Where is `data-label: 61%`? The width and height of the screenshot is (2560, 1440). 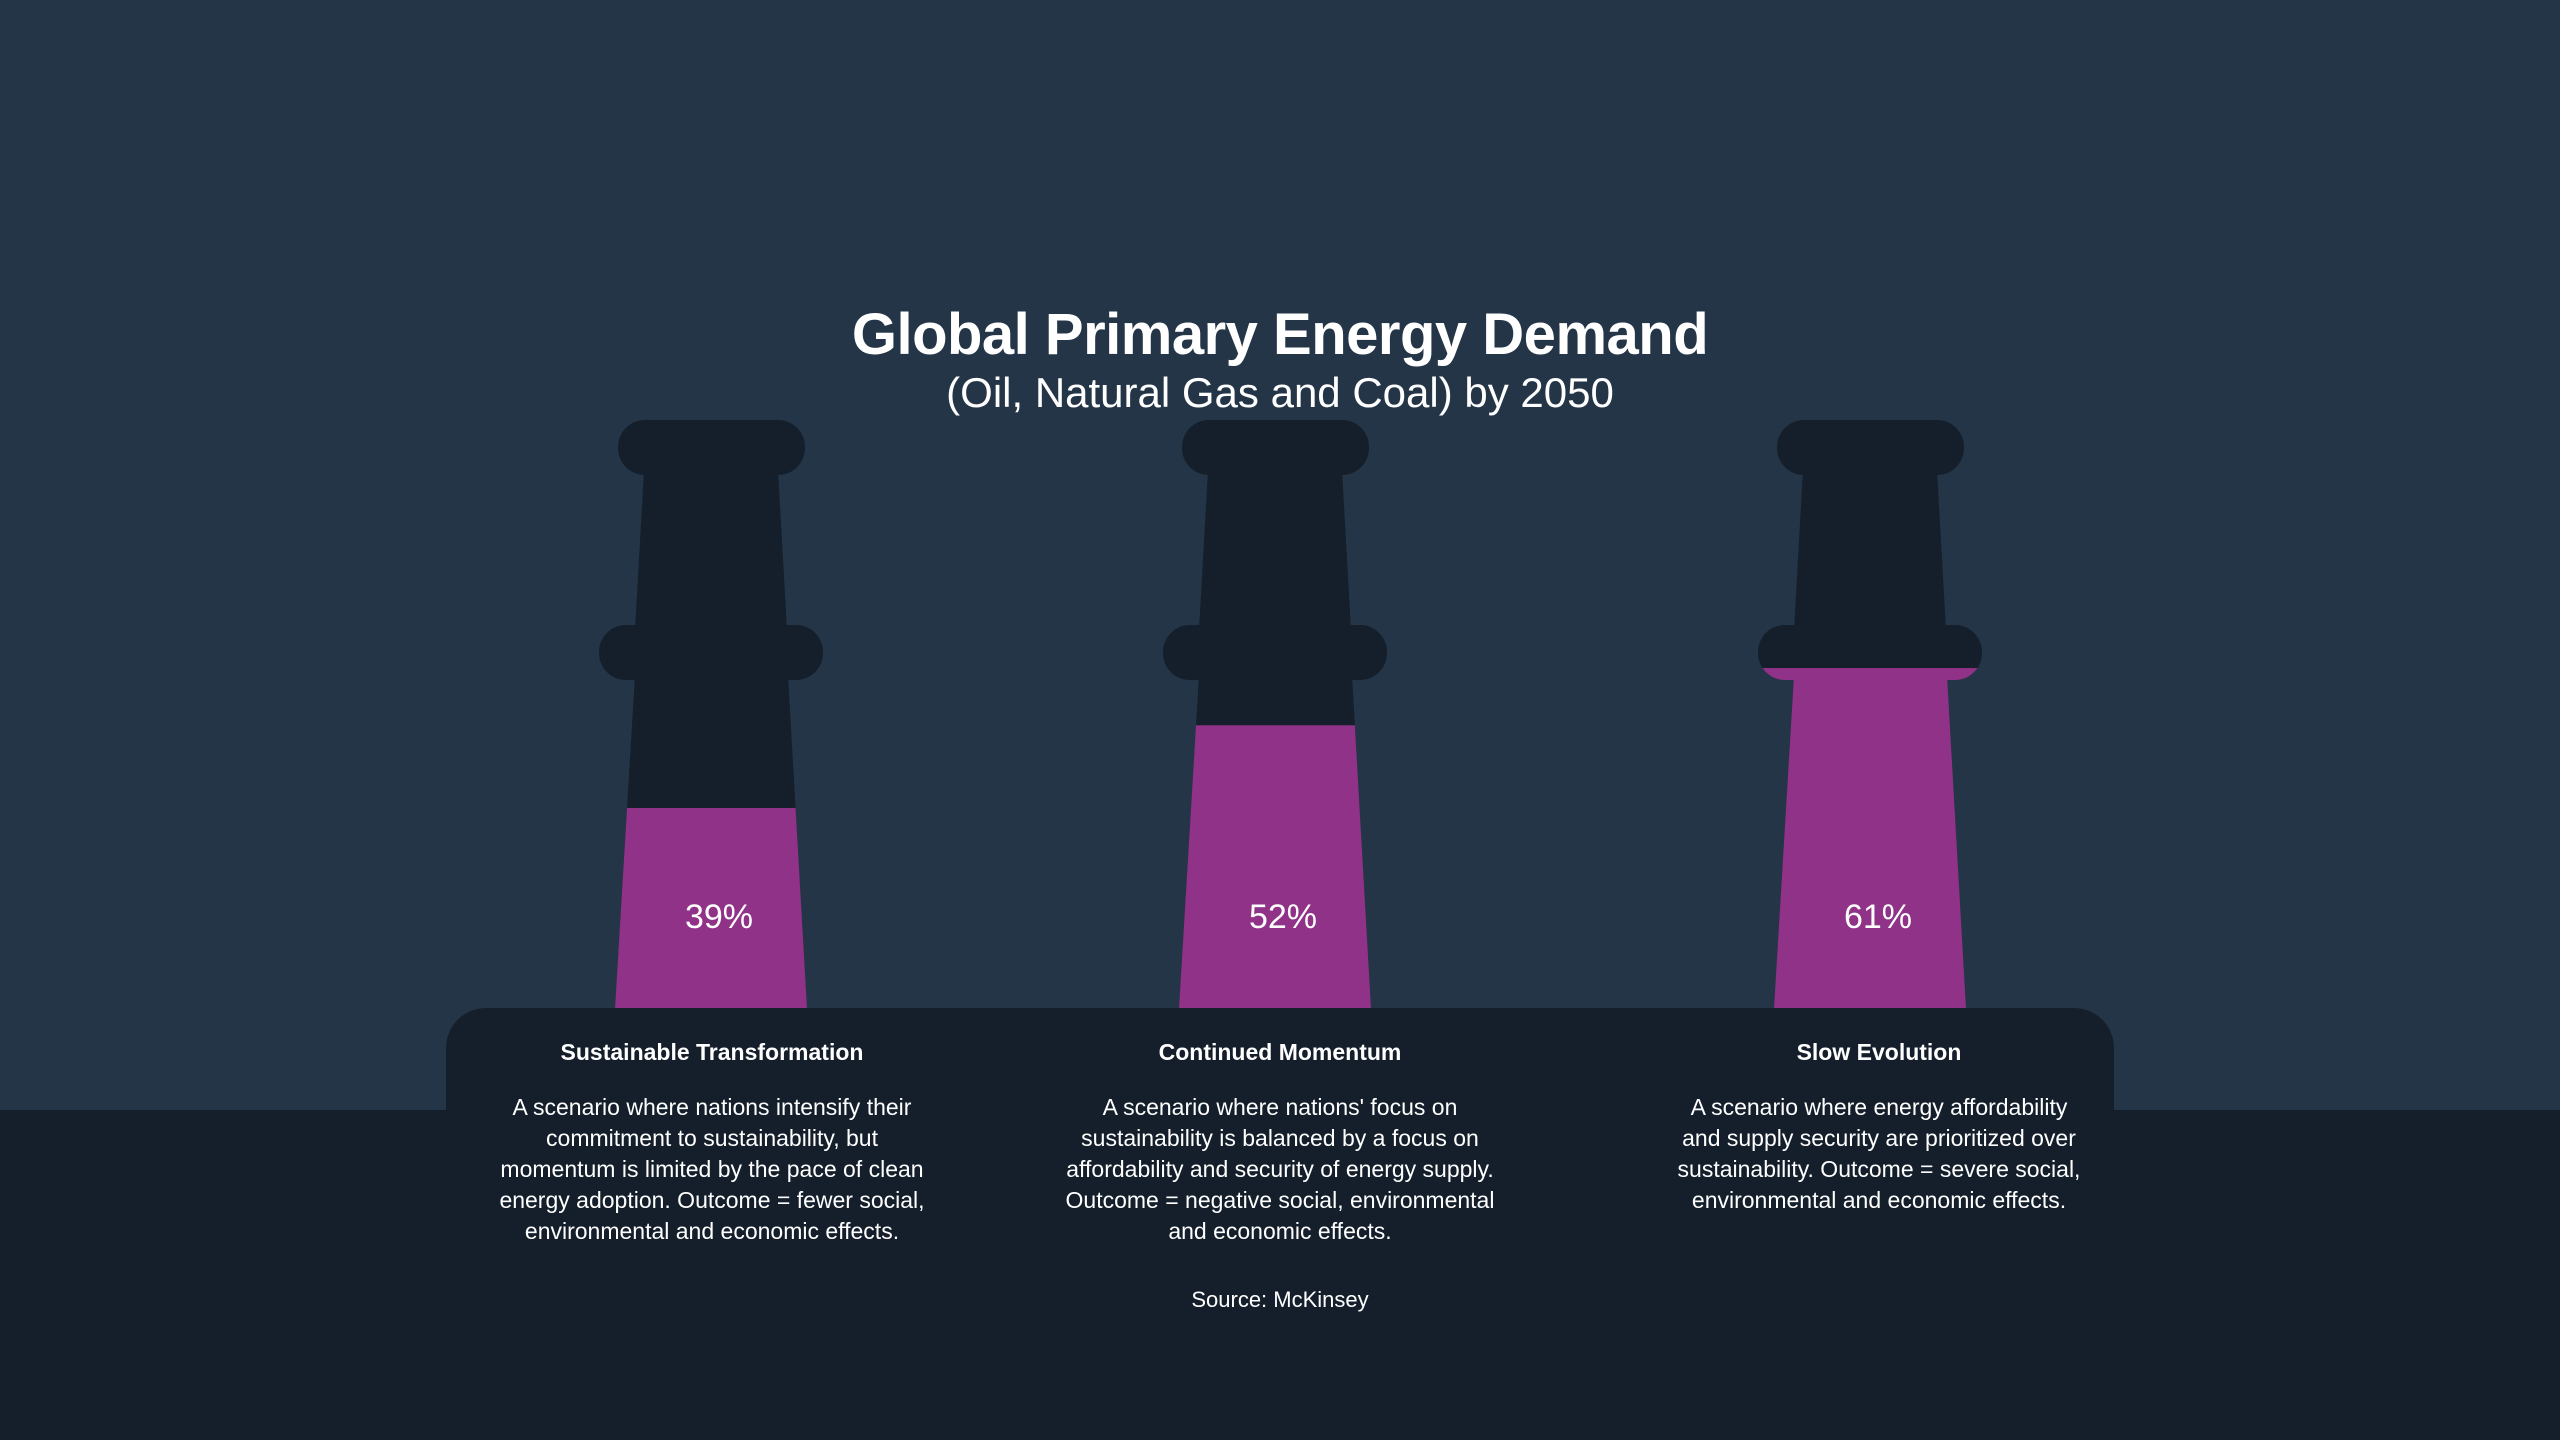
data-label: 61% is located at coordinates (1878, 917).